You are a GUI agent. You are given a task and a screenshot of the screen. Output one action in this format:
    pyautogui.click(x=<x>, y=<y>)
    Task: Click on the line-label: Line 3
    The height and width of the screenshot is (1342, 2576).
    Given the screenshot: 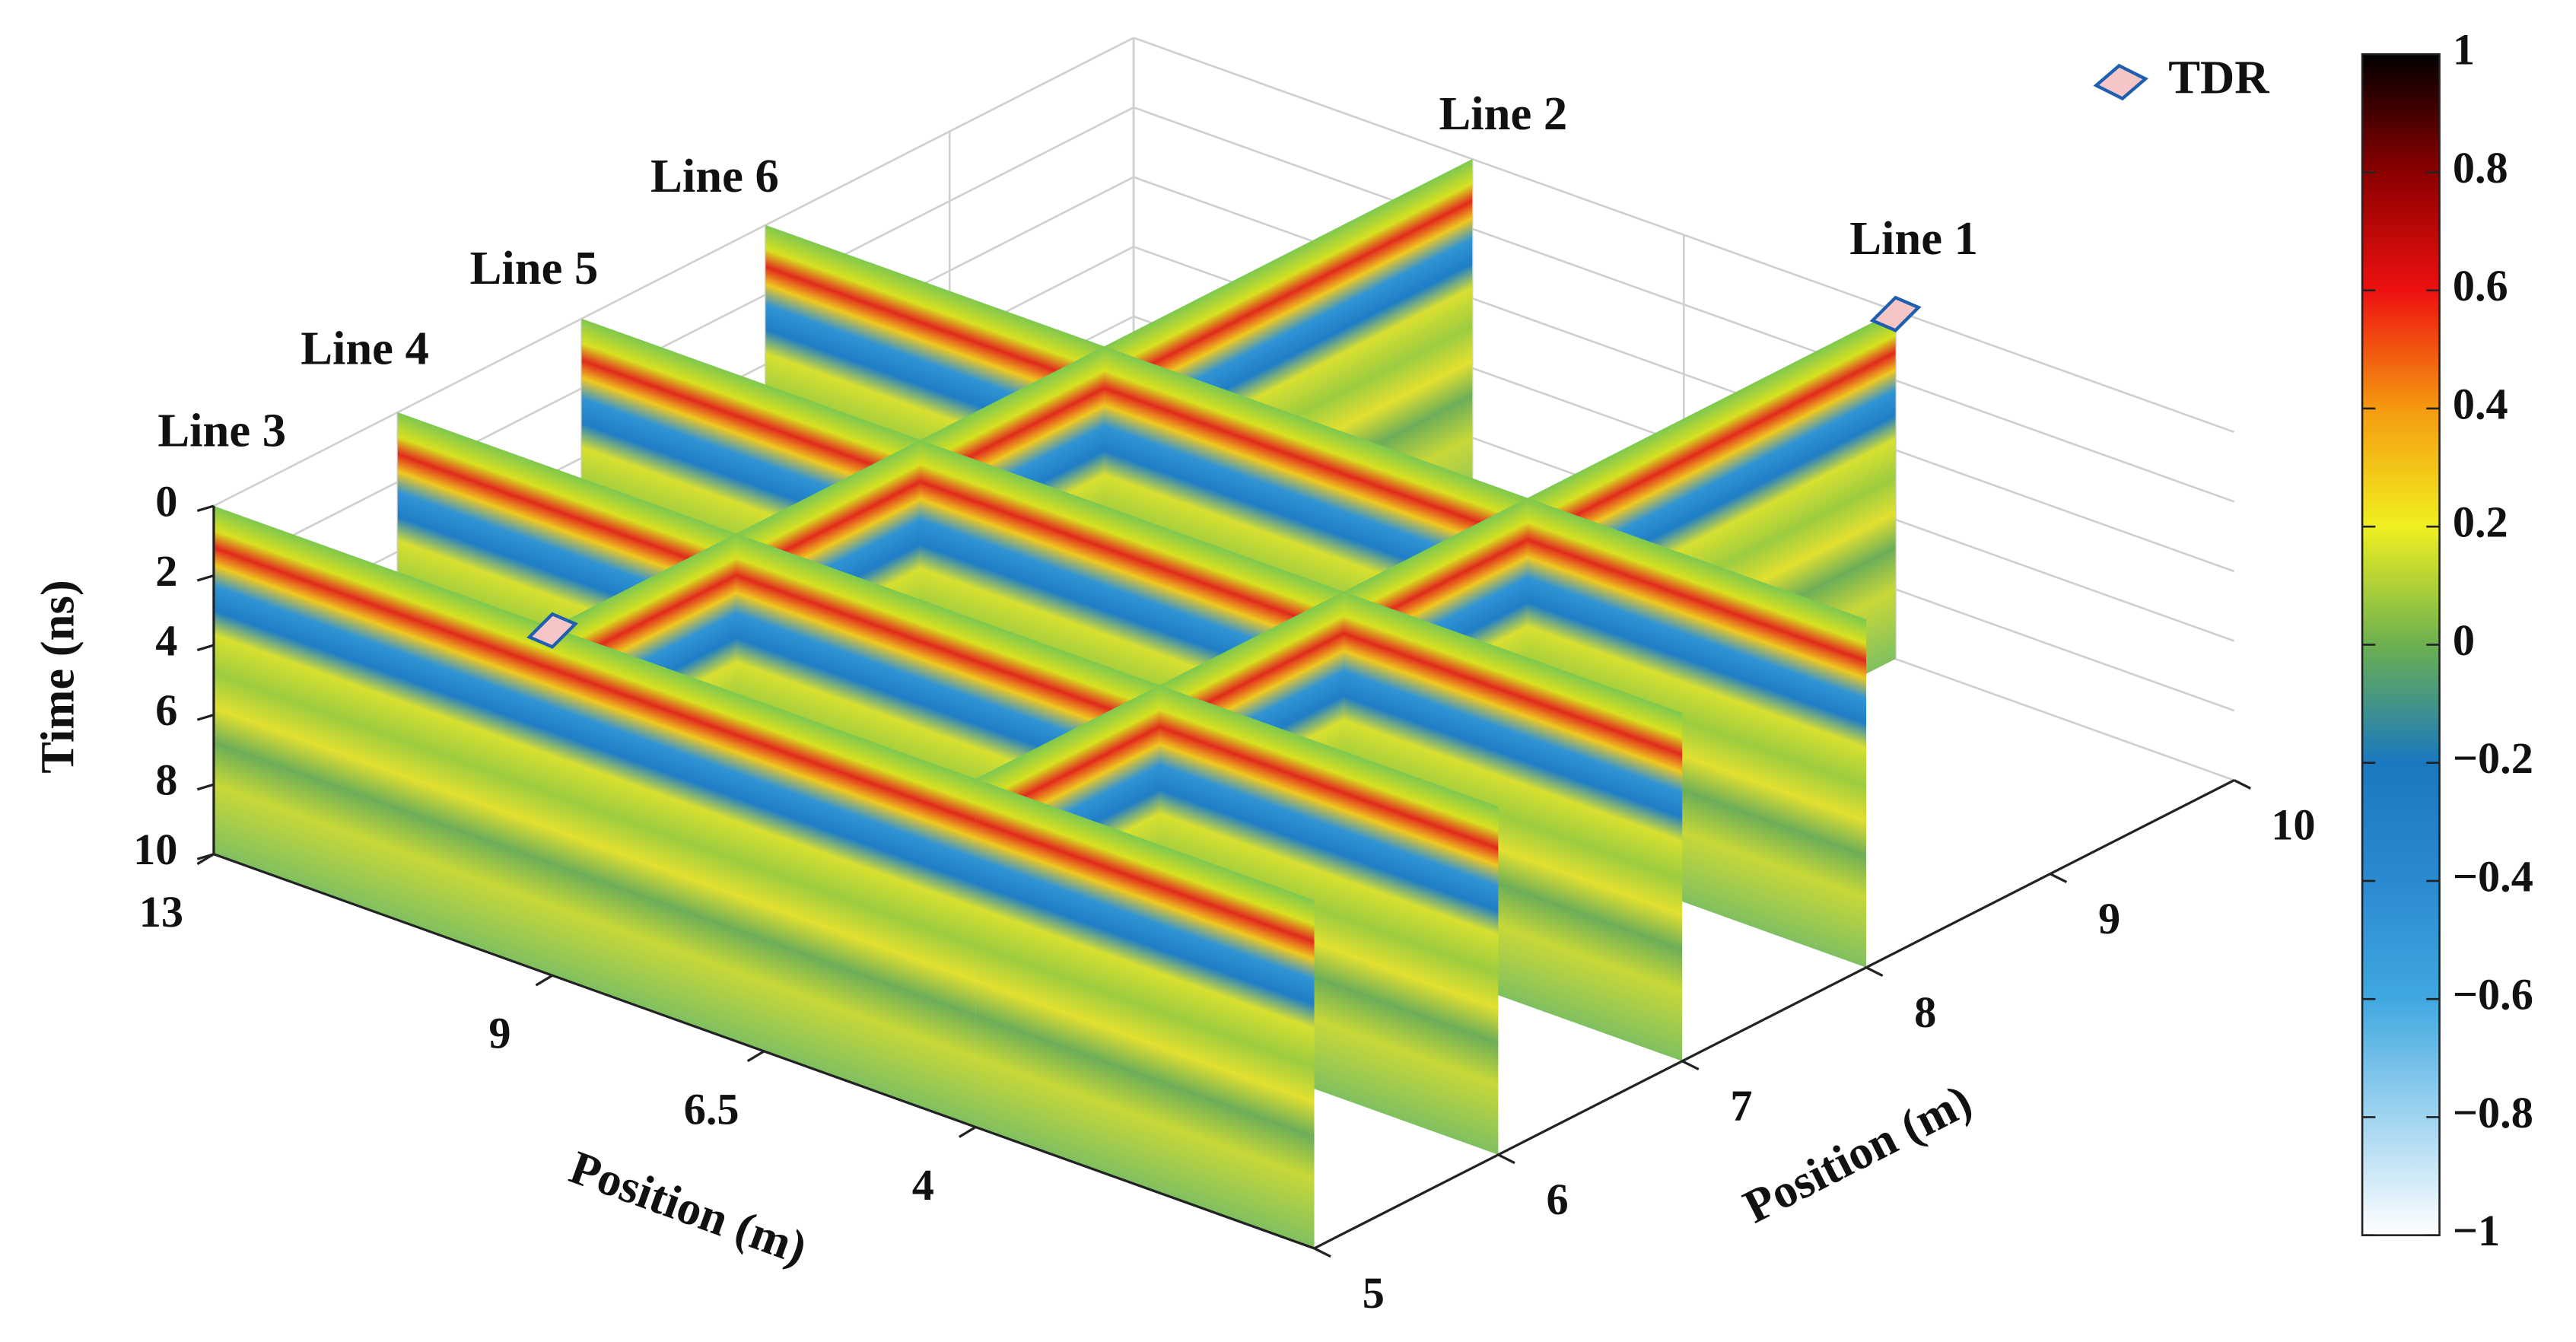 What is the action you would take?
    pyautogui.click(x=222, y=431)
    